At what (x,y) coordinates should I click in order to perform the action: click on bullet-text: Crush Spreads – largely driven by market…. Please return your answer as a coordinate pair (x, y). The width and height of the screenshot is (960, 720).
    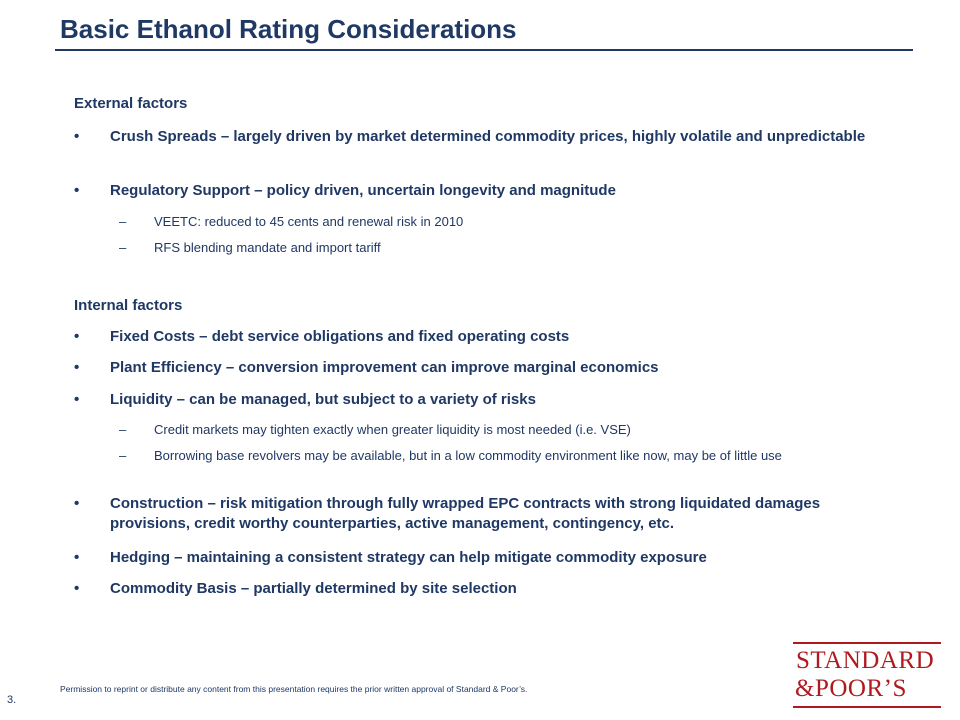
    Looking at the image, I should click on (488, 136).